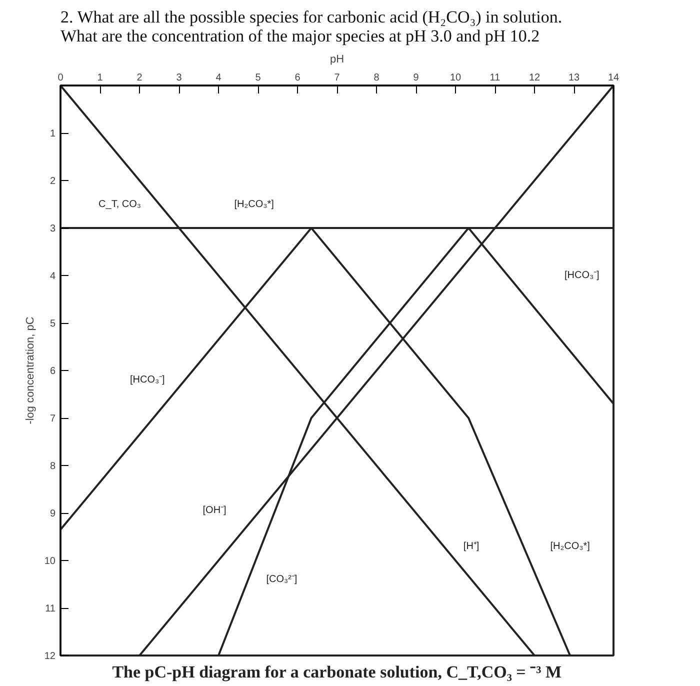 The height and width of the screenshot is (686, 700). I want to click on x-tick-label: 8, so click(377, 78).